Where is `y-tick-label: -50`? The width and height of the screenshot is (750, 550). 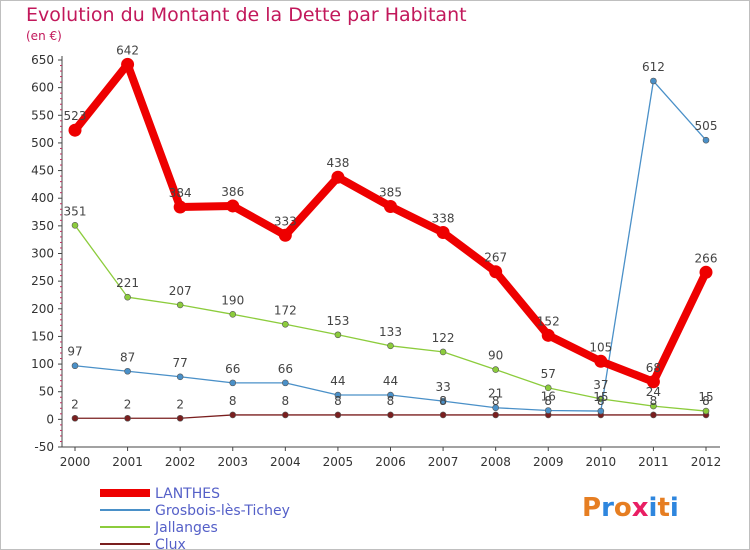 y-tick-label: -50 is located at coordinates (44, 447).